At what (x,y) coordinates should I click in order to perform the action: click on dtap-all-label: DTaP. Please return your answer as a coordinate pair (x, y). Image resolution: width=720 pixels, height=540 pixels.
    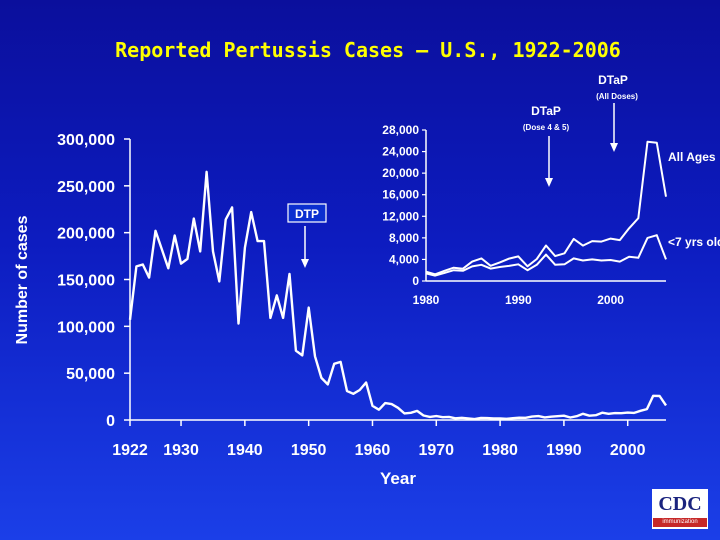
    Looking at the image, I should click on (613, 80).